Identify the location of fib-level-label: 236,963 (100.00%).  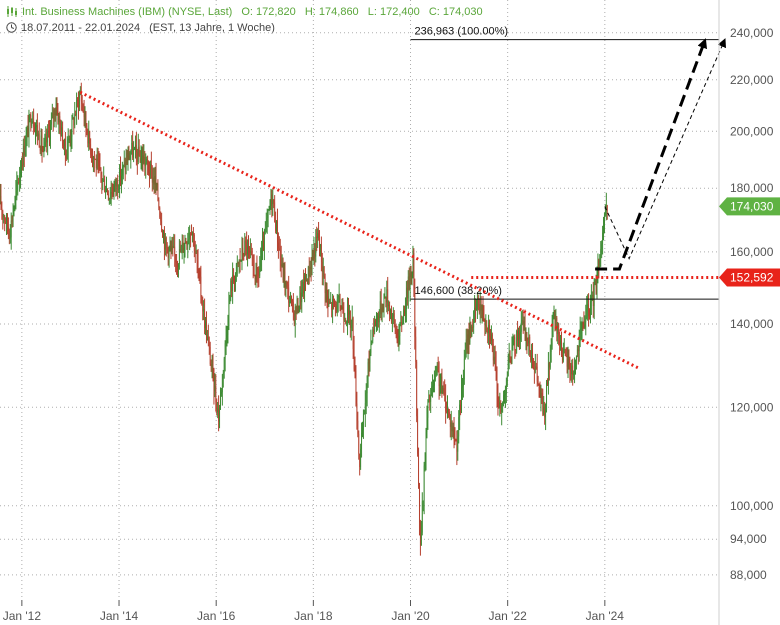
(462, 32).